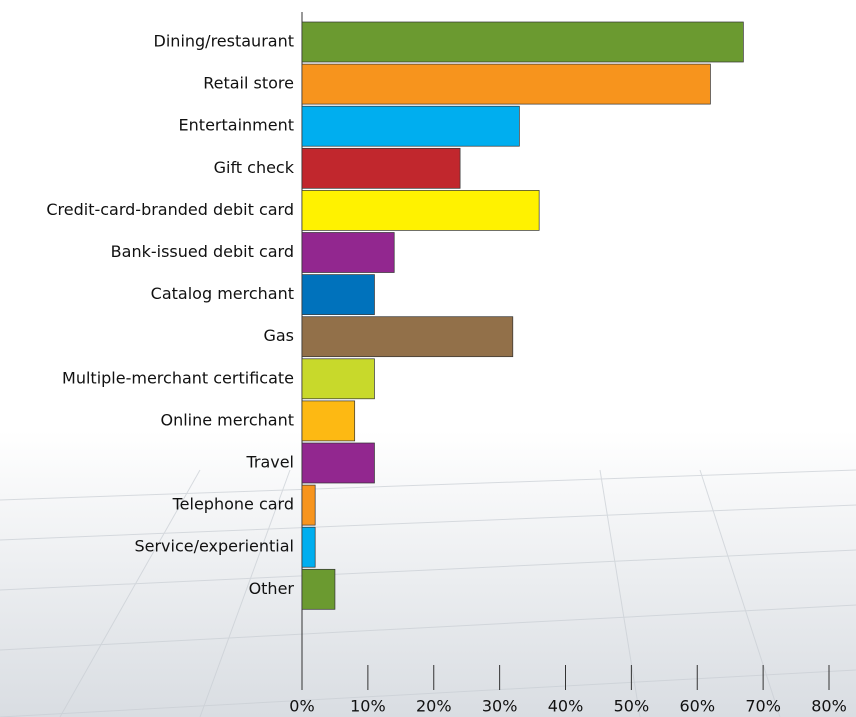  Describe the element at coordinates (632, 706) in the screenshot. I see `x-tick-label: 50%` at that location.